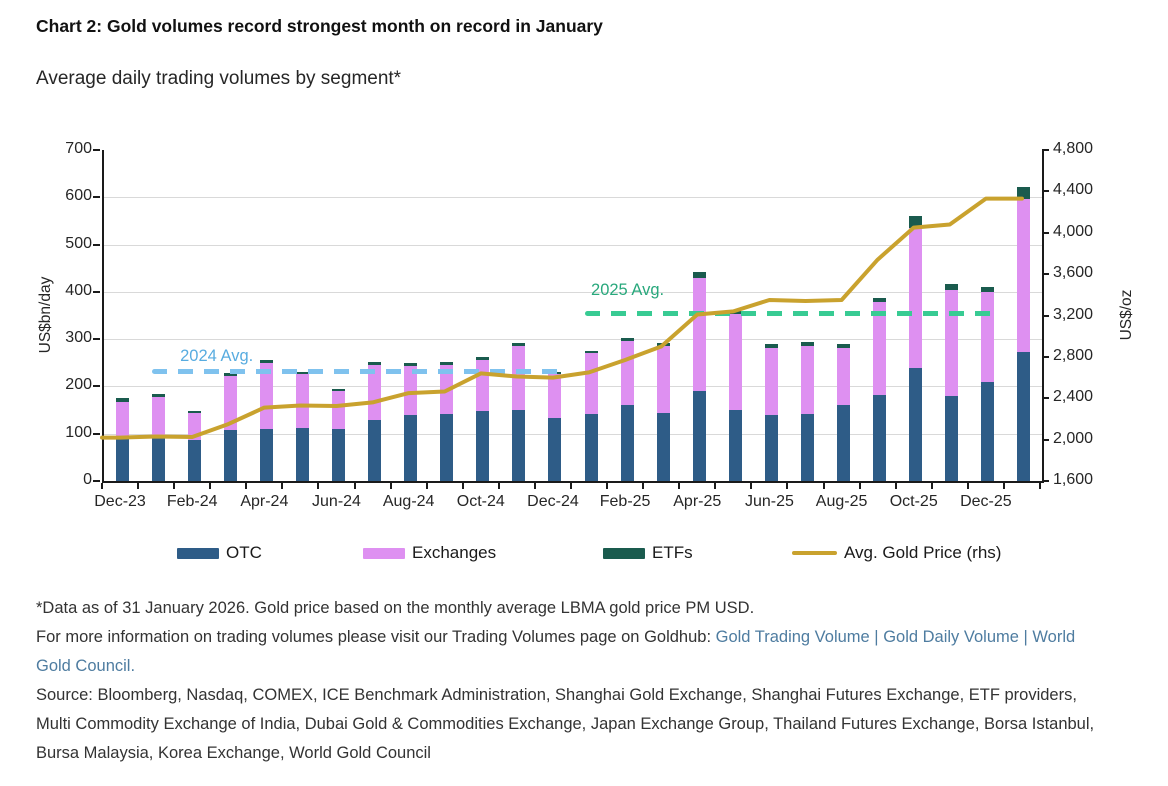 This screenshot has width=1168, height=786. I want to click on legend-item-exchanges: Exchanges, so click(429, 553).